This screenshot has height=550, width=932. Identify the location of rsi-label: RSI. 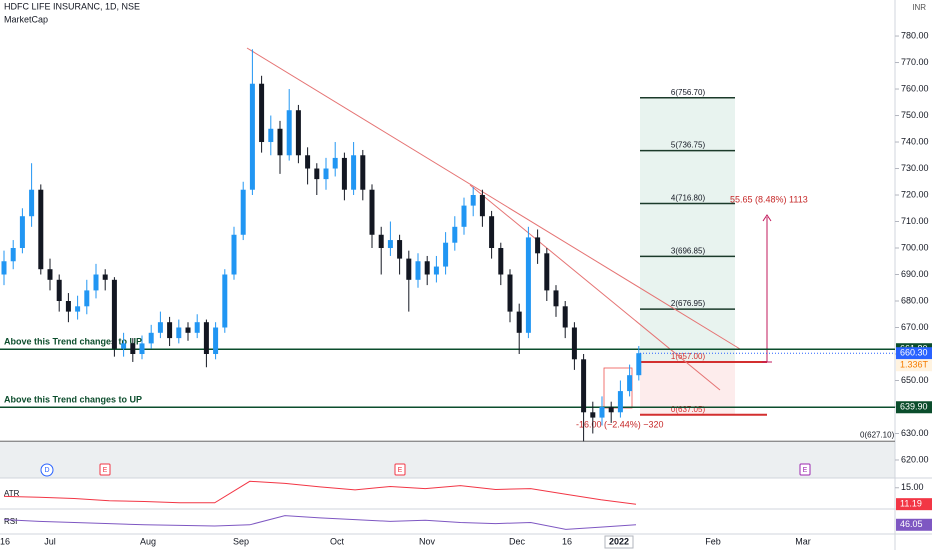
(10, 521).